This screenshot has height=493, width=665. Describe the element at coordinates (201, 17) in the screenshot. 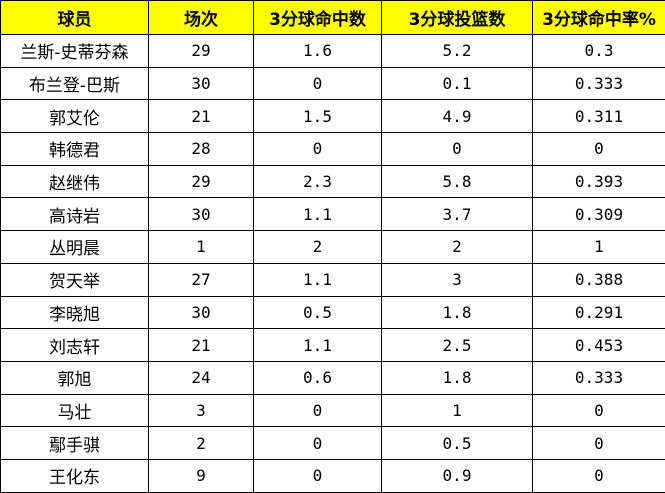

I see `header-games: 场次` at that location.